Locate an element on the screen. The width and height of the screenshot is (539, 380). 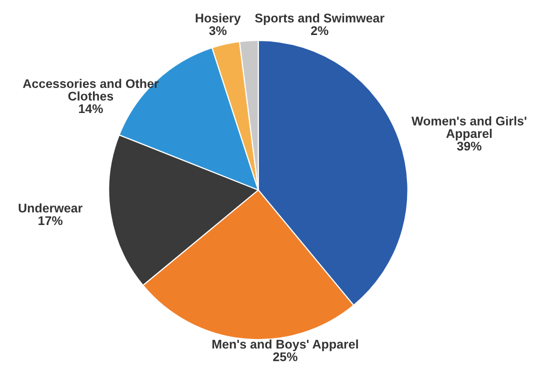
data-label: 3% is located at coordinates (218, 31).